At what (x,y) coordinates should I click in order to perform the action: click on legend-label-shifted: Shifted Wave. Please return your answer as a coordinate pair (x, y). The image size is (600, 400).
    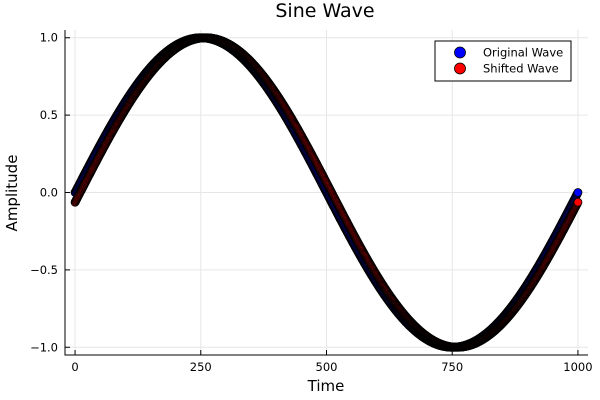
    Looking at the image, I should click on (521, 69).